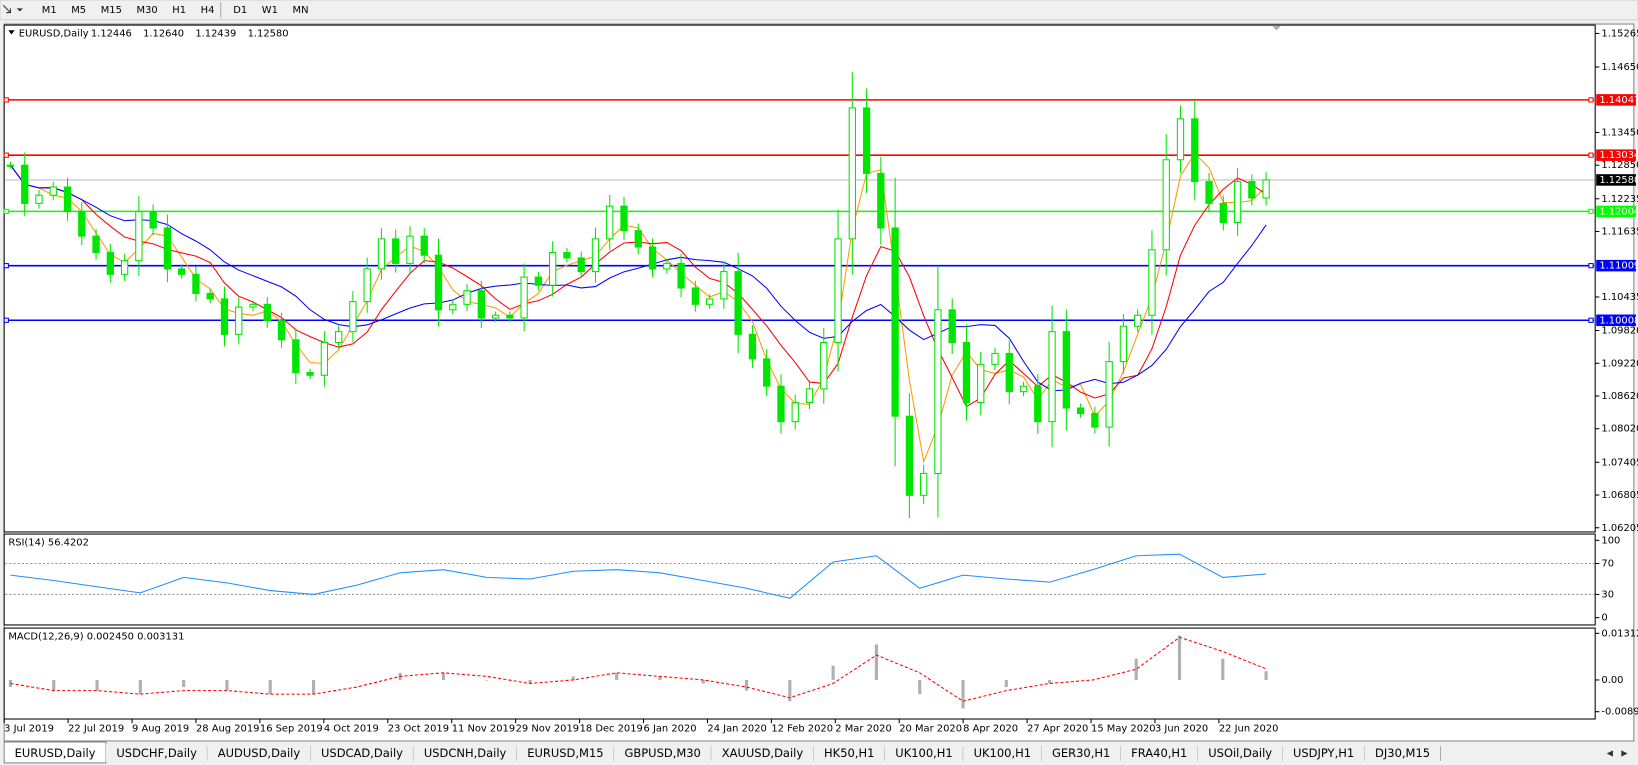 The image size is (1638, 765). What do you see at coordinates (1619, 495) in the screenshot?
I see `y-tick-label: 1.06805` at bounding box center [1619, 495].